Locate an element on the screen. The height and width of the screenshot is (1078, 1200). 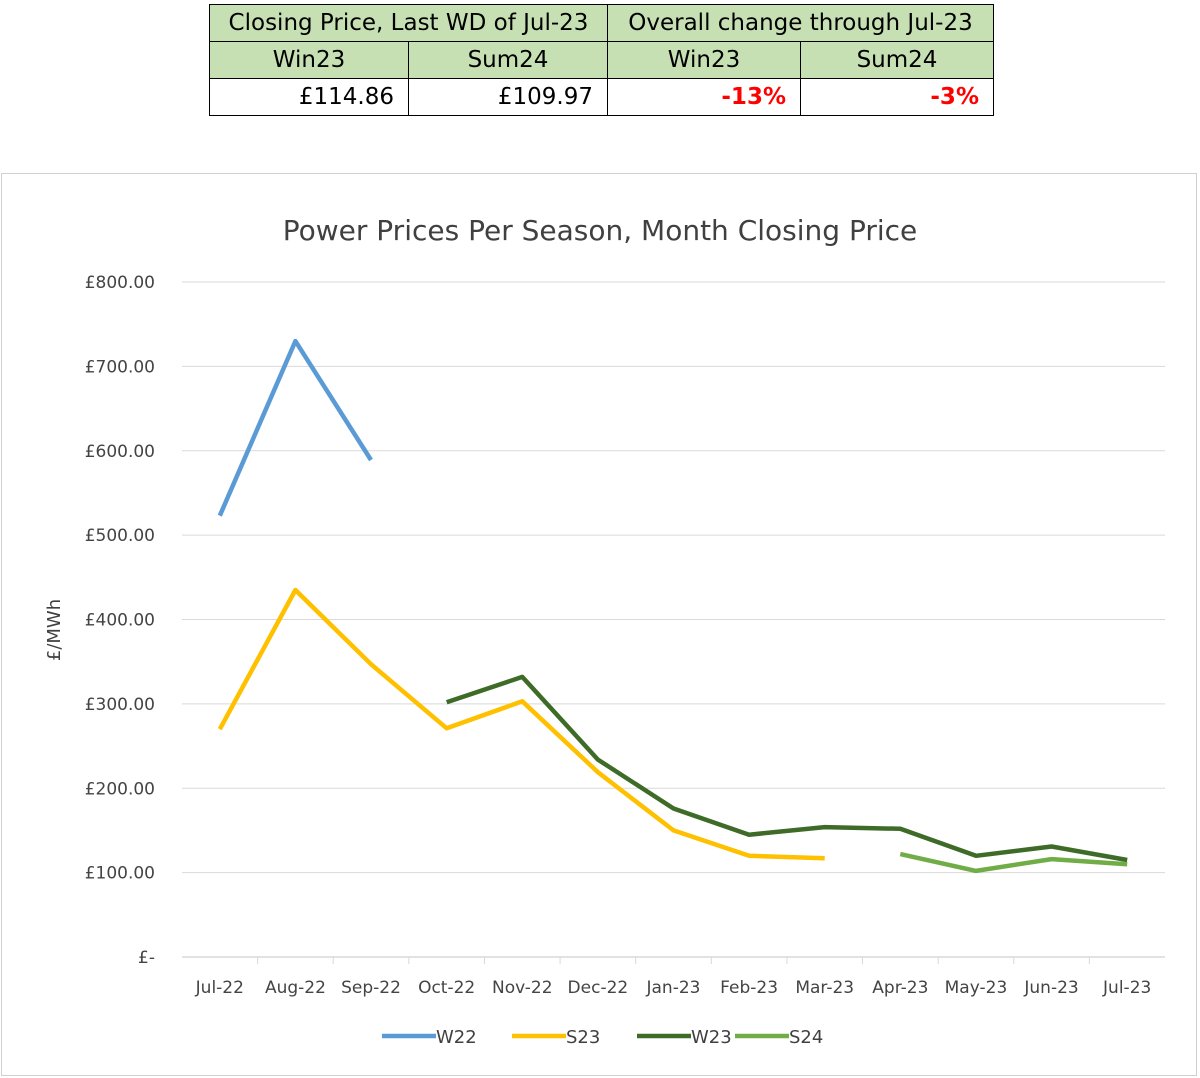
x-tick-label: Jun-23 is located at coordinates (1050, 988).